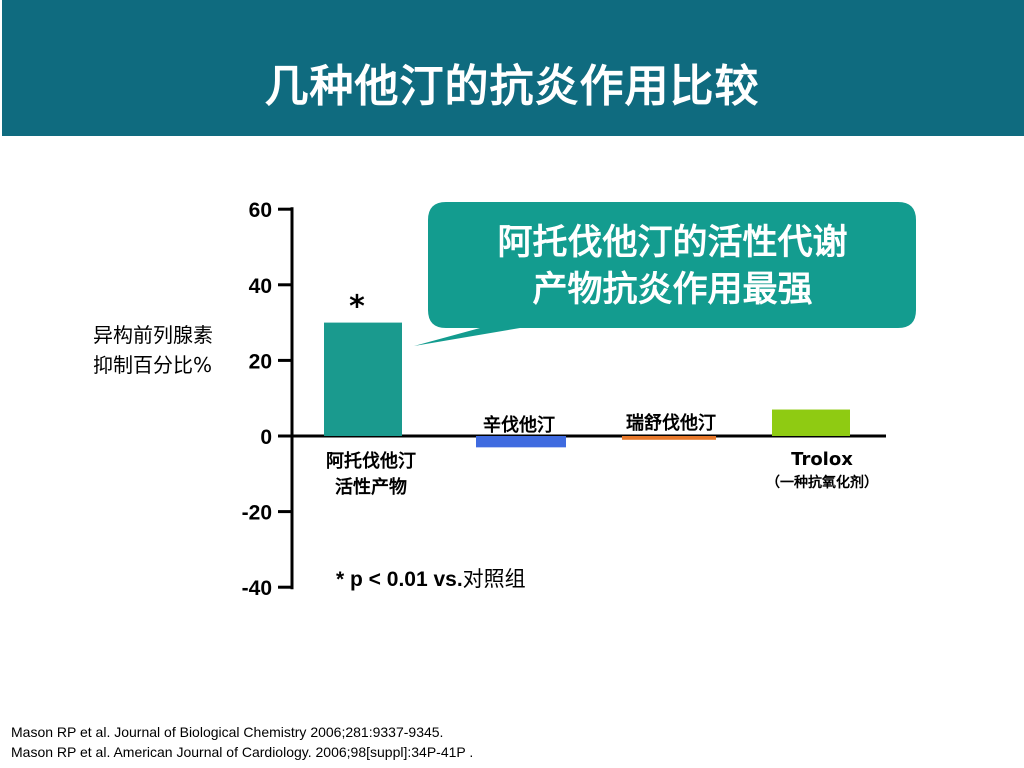 This screenshot has height=768, width=1024. What do you see at coordinates (371, 487) in the screenshot?
I see `category-label: 活性产物` at bounding box center [371, 487].